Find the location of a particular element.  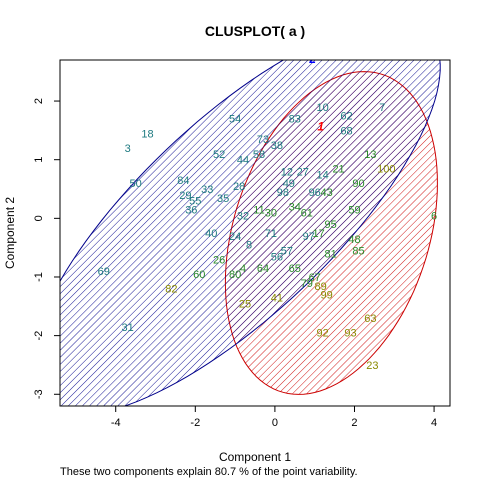

point-label: 40 is located at coordinates (211, 234).